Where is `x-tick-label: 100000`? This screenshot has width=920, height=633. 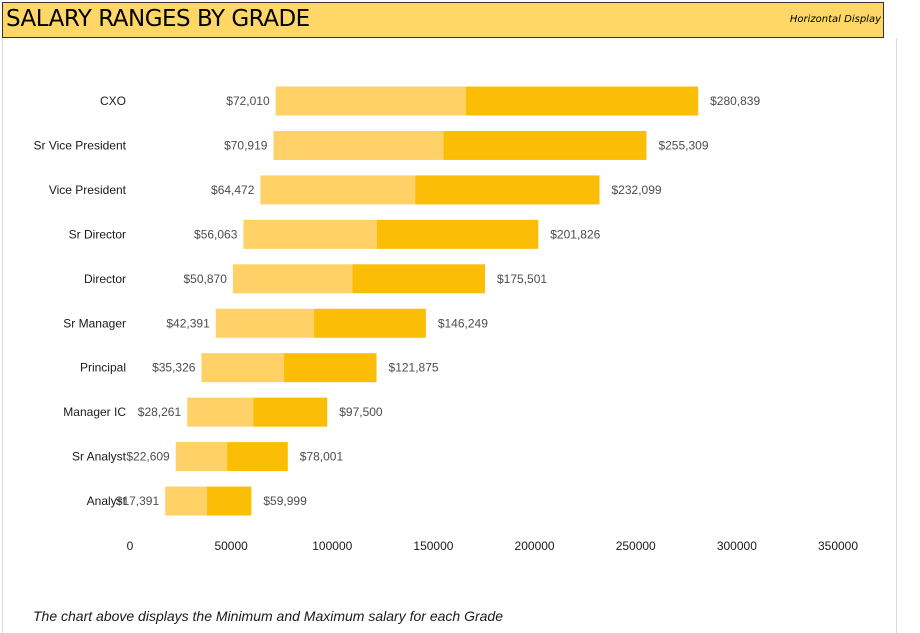 x-tick-label: 100000 is located at coordinates (332, 546).